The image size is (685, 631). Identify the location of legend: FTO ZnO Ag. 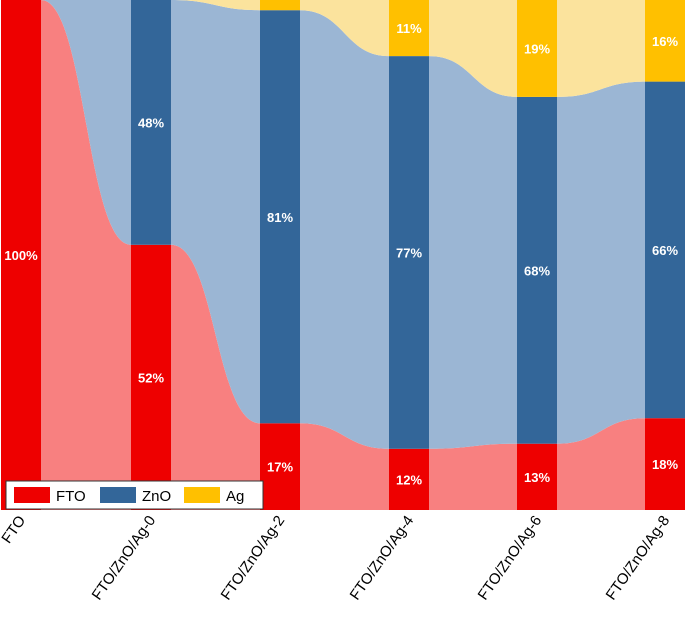
(134, 495).